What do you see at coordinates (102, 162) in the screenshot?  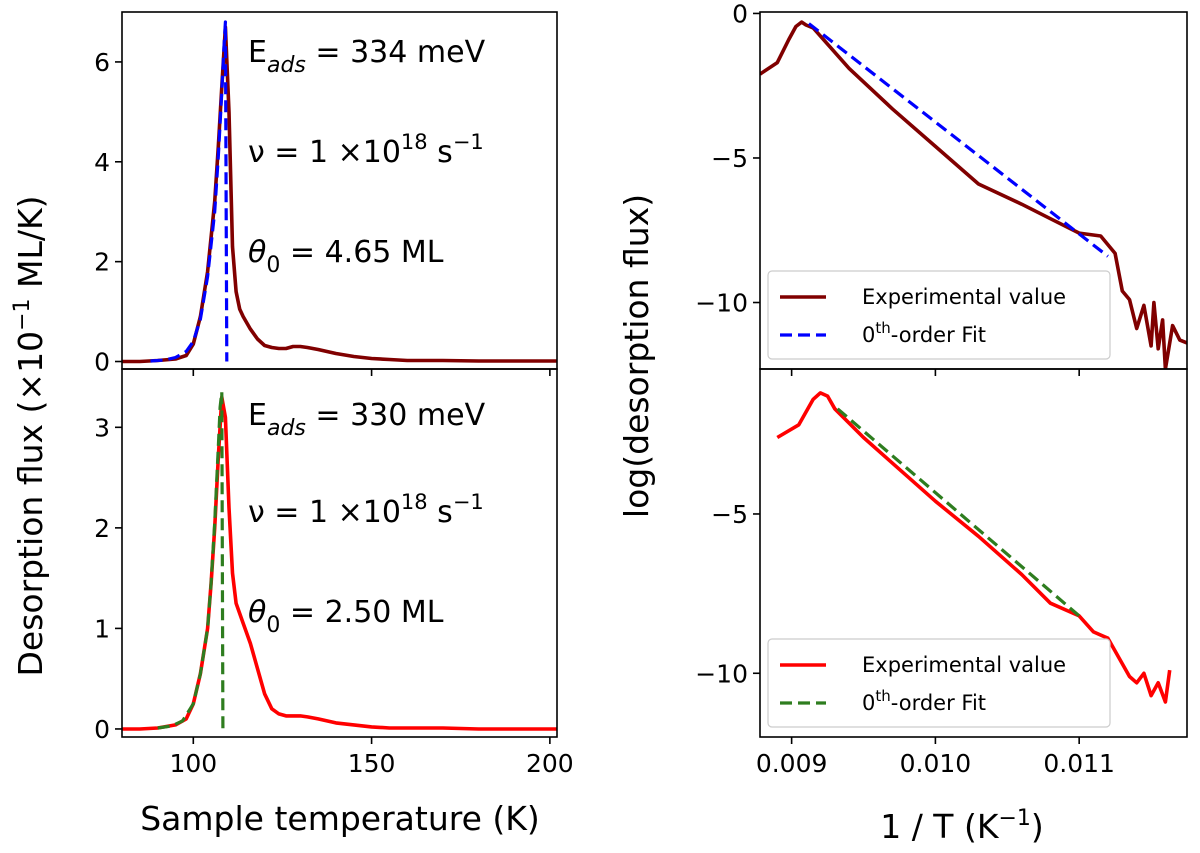 I see `y-tick-label: 4` at bounding box center [102, 162].